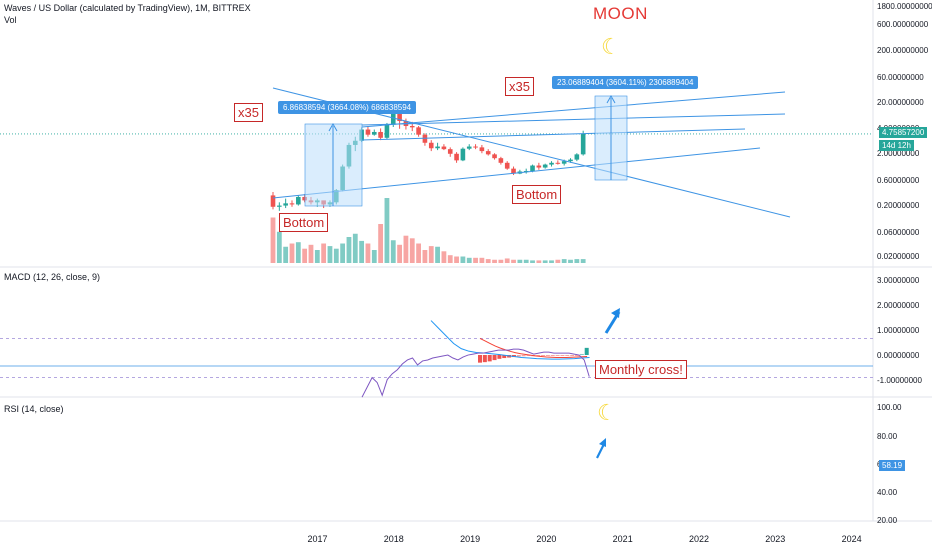  Describe the element at coordinates (52, 277) in the screenshot. I see `macd-title: MACD (12, 26, close, 9)` at that location.